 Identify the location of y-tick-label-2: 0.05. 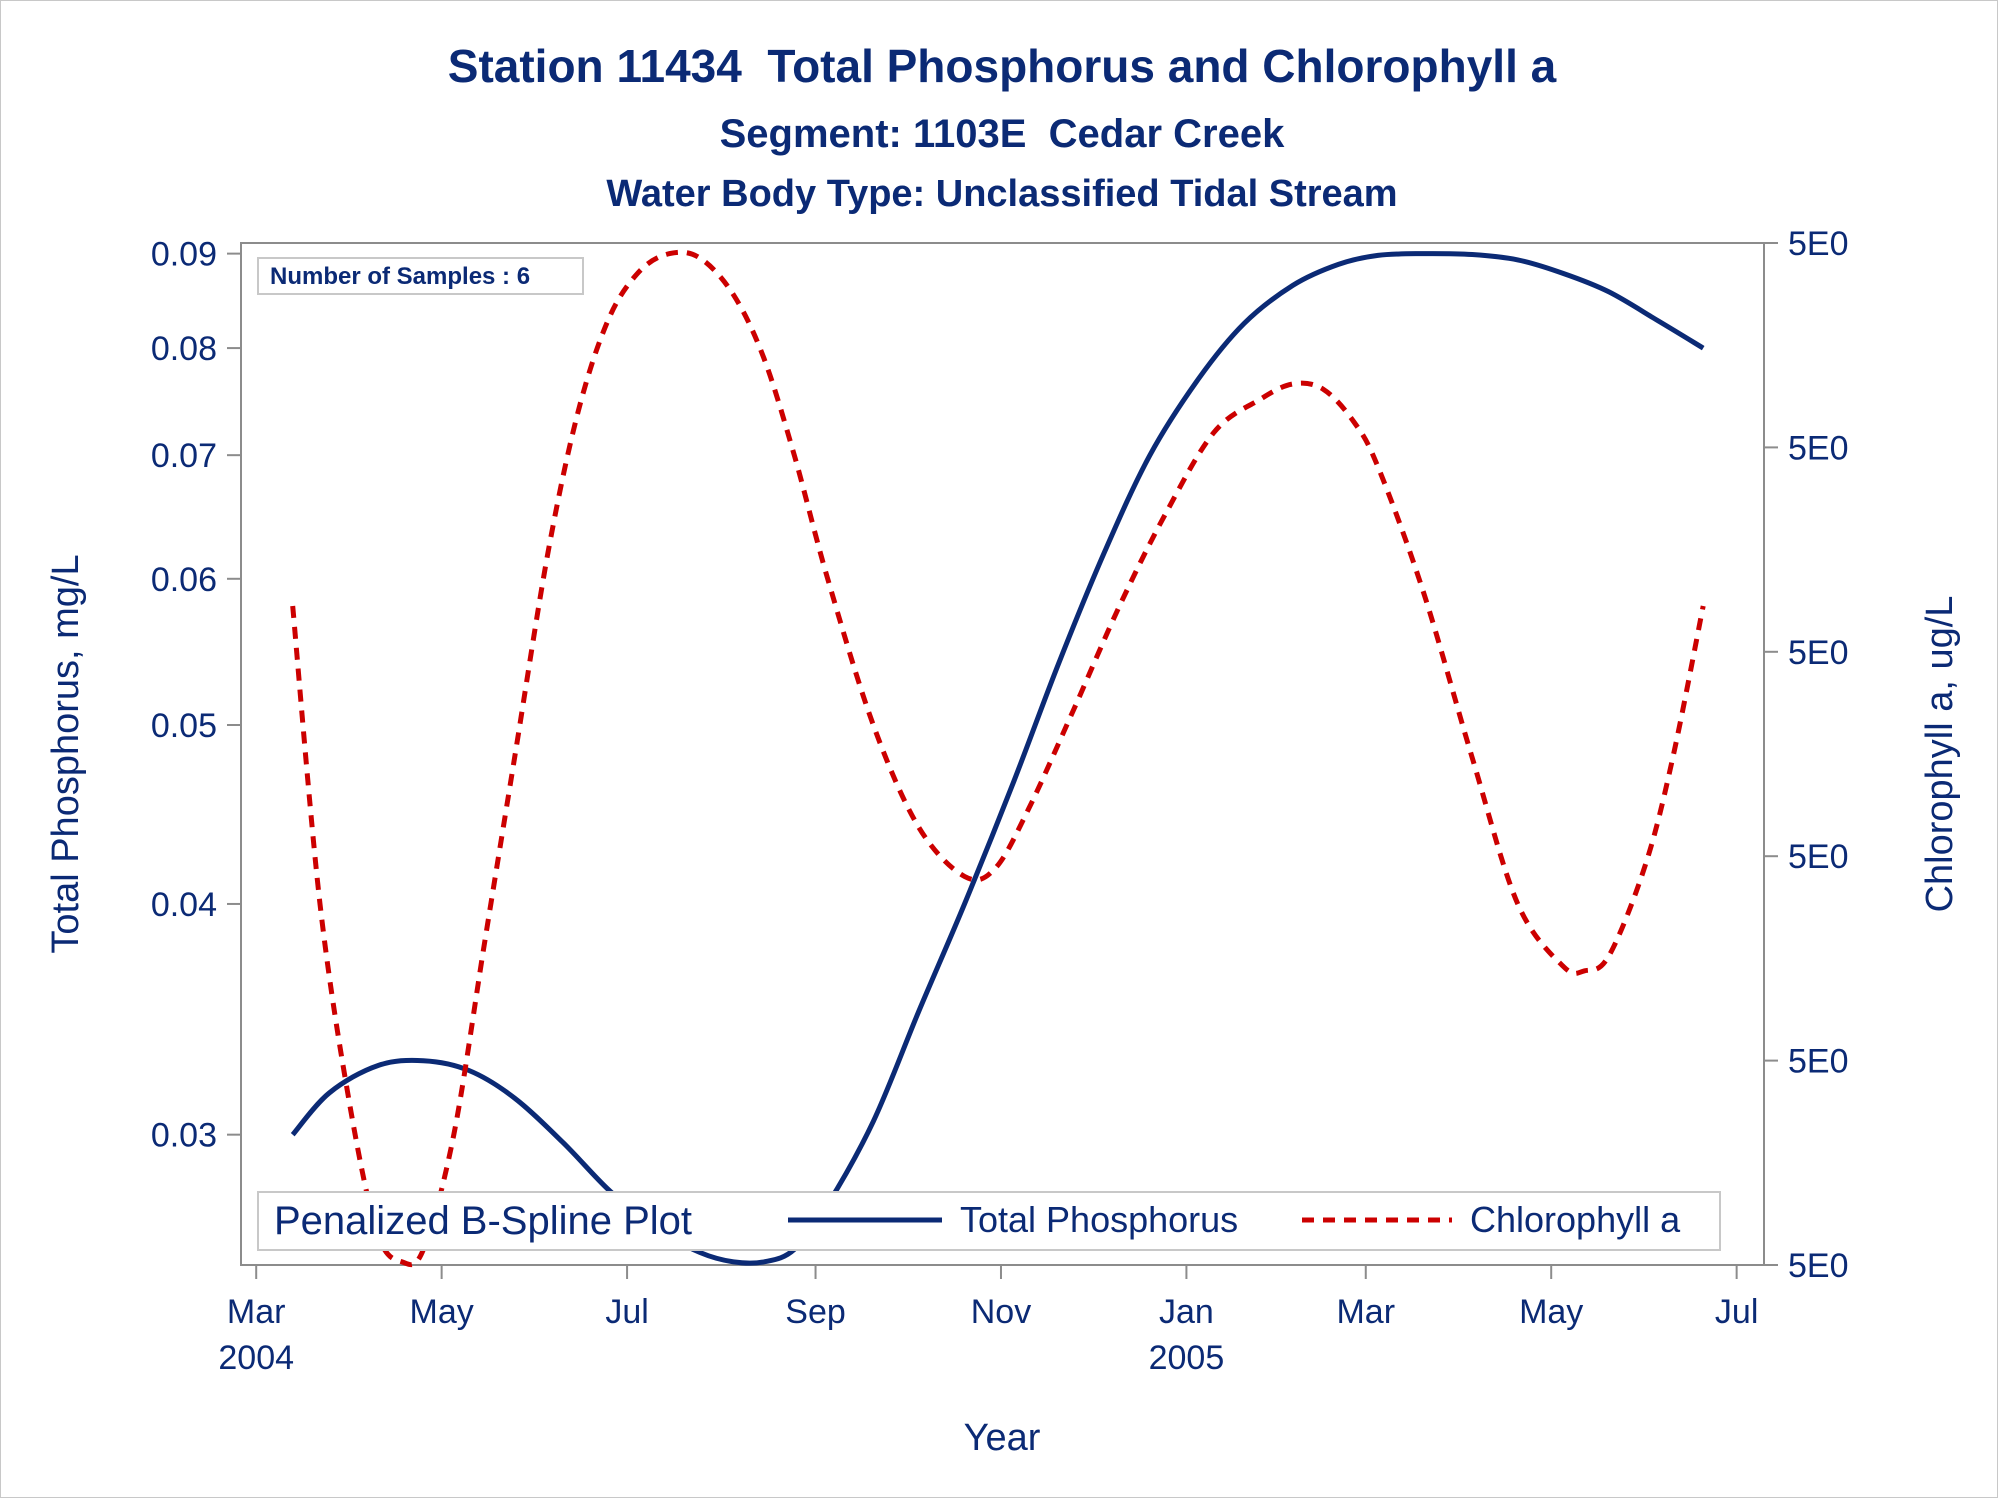
(184, 726).